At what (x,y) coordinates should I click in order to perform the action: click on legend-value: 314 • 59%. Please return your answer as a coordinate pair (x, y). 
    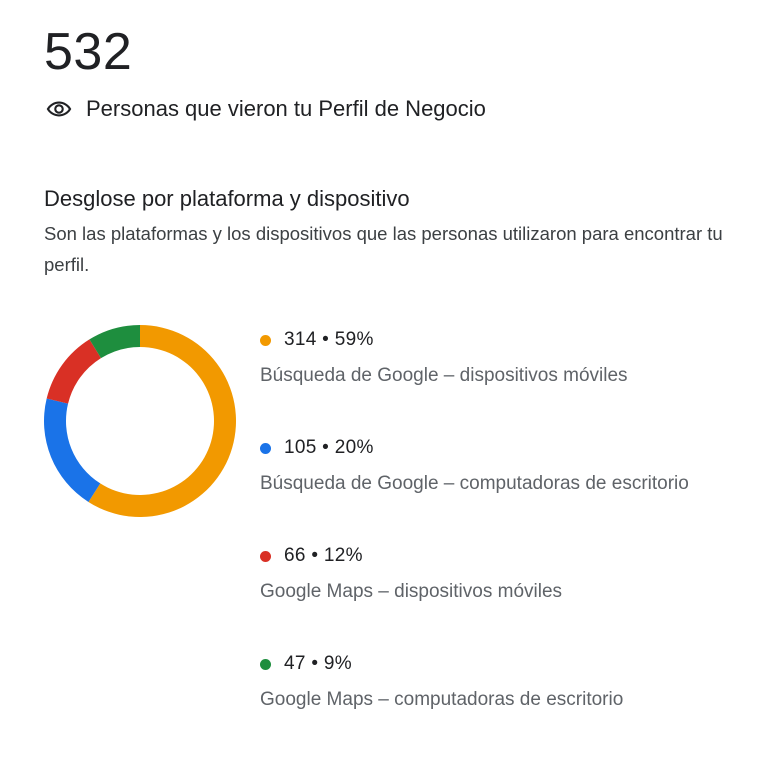
    Looking at the image, I should click on (329, 339).